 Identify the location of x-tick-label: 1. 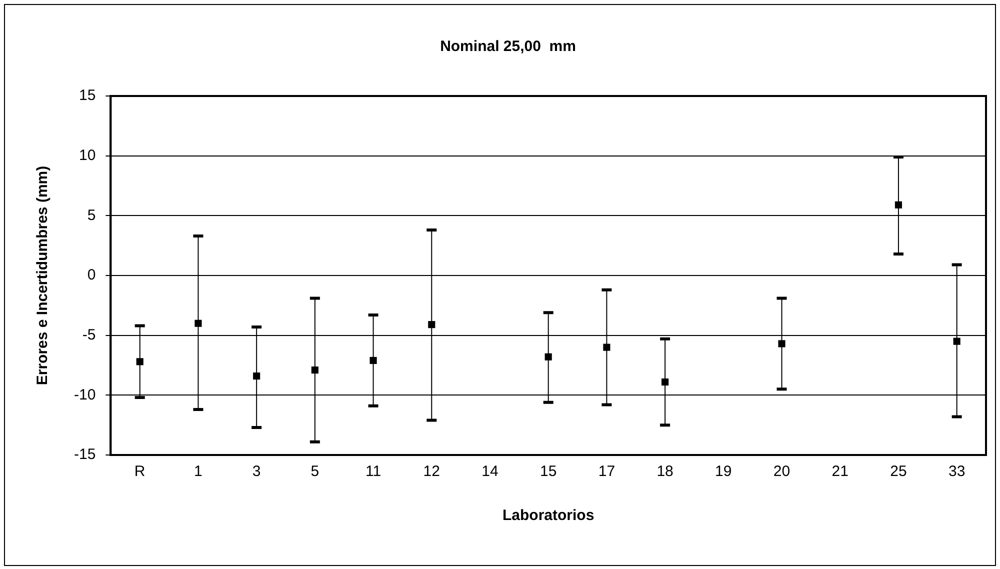
(198, 471).